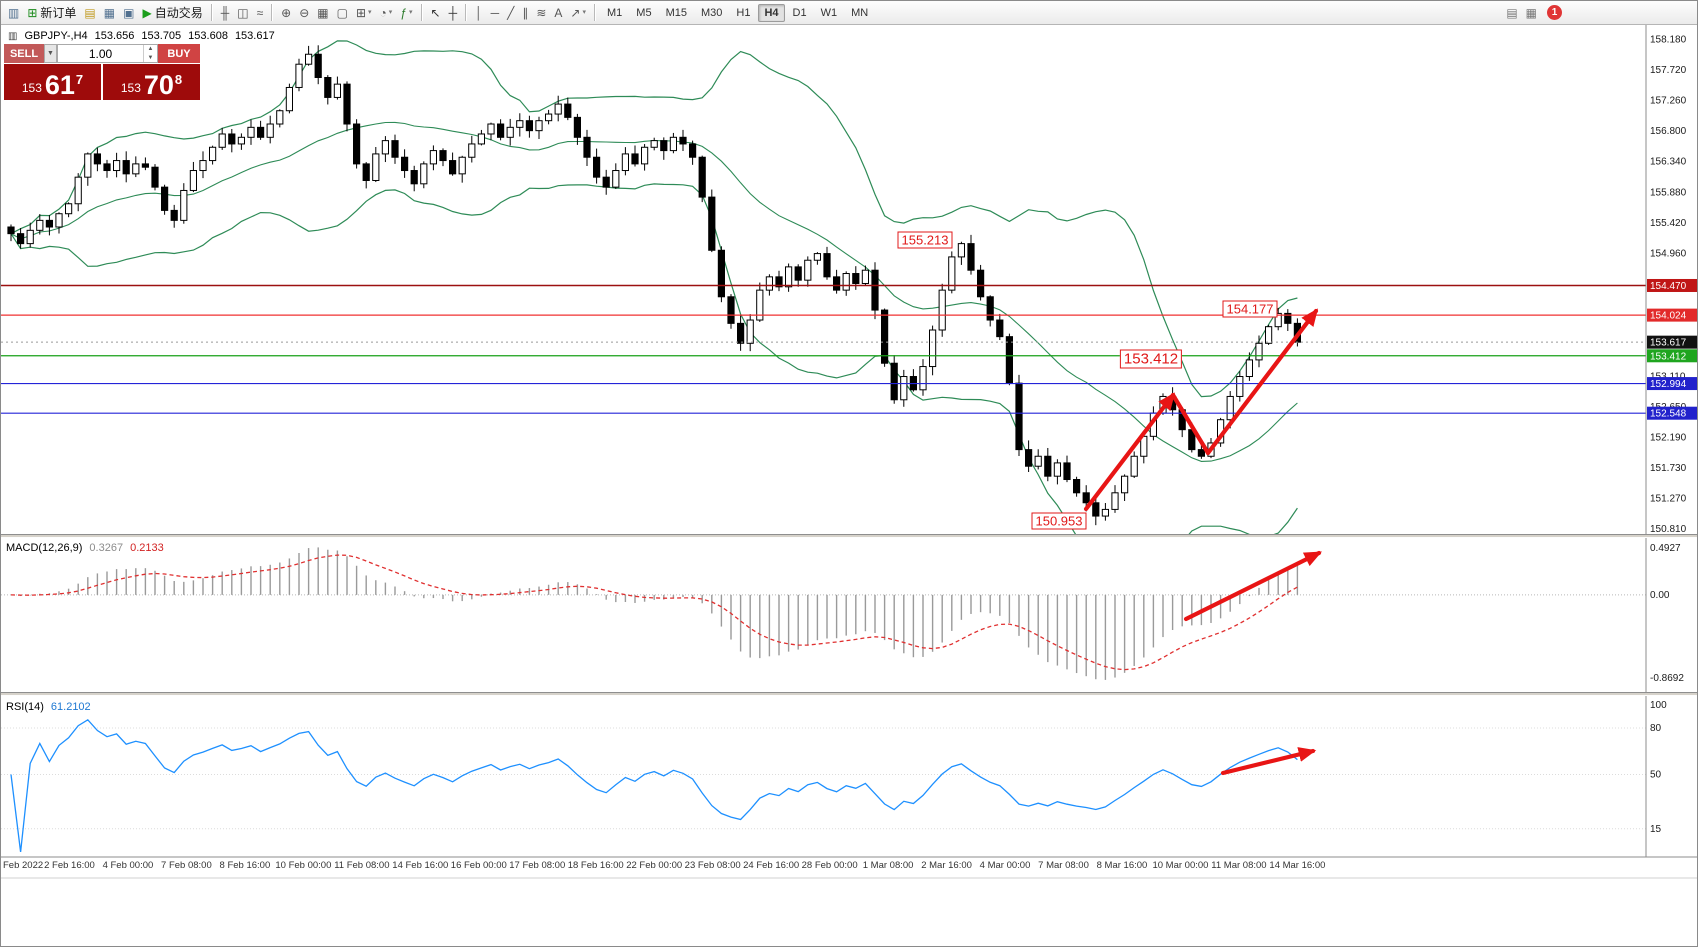 This screenshot has height=947, width=1698. What do you see at coordinates (1668, 343) in the screenshot?
I see `svg-text: 153.617` at bounding box center [1668, 343].